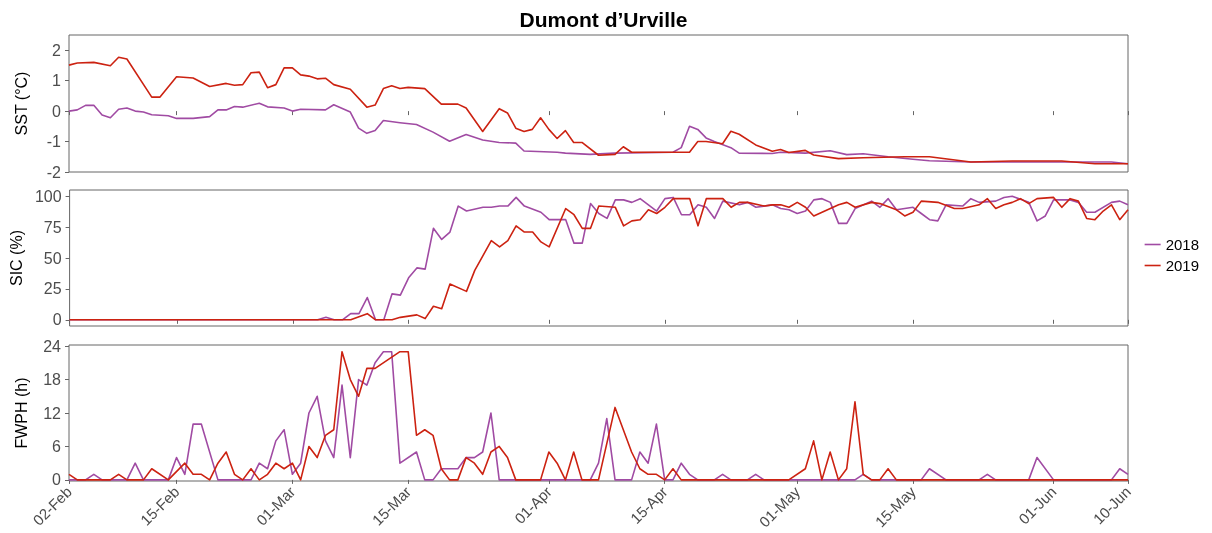  I want to click on y-tick-label: -2, so click(54, 172).